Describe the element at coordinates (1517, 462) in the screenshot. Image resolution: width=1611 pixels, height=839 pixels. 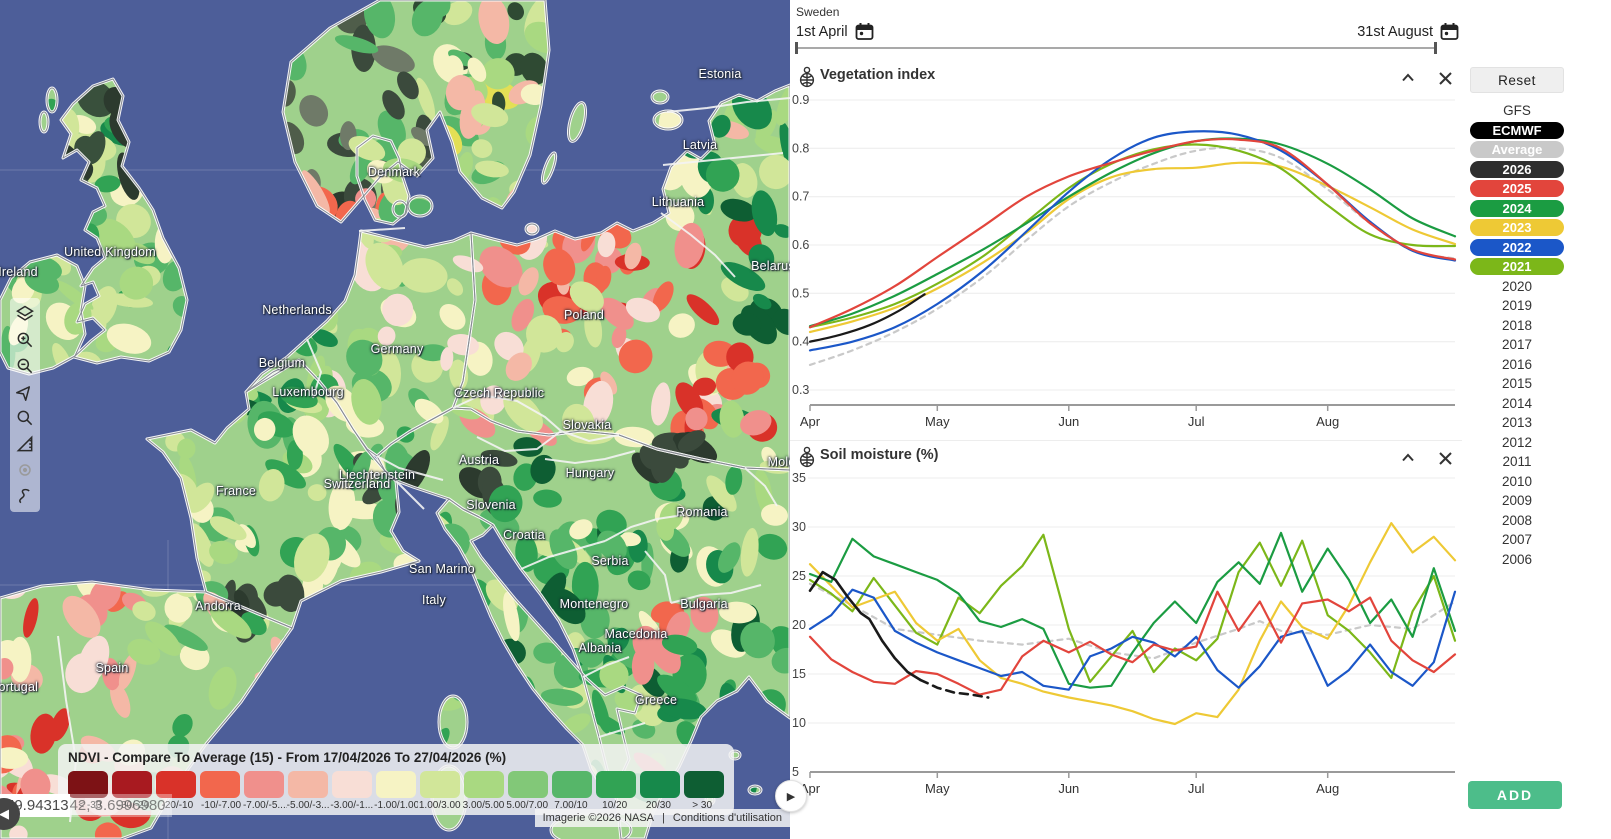
I see `legend-item-2011: 2011` at that location.